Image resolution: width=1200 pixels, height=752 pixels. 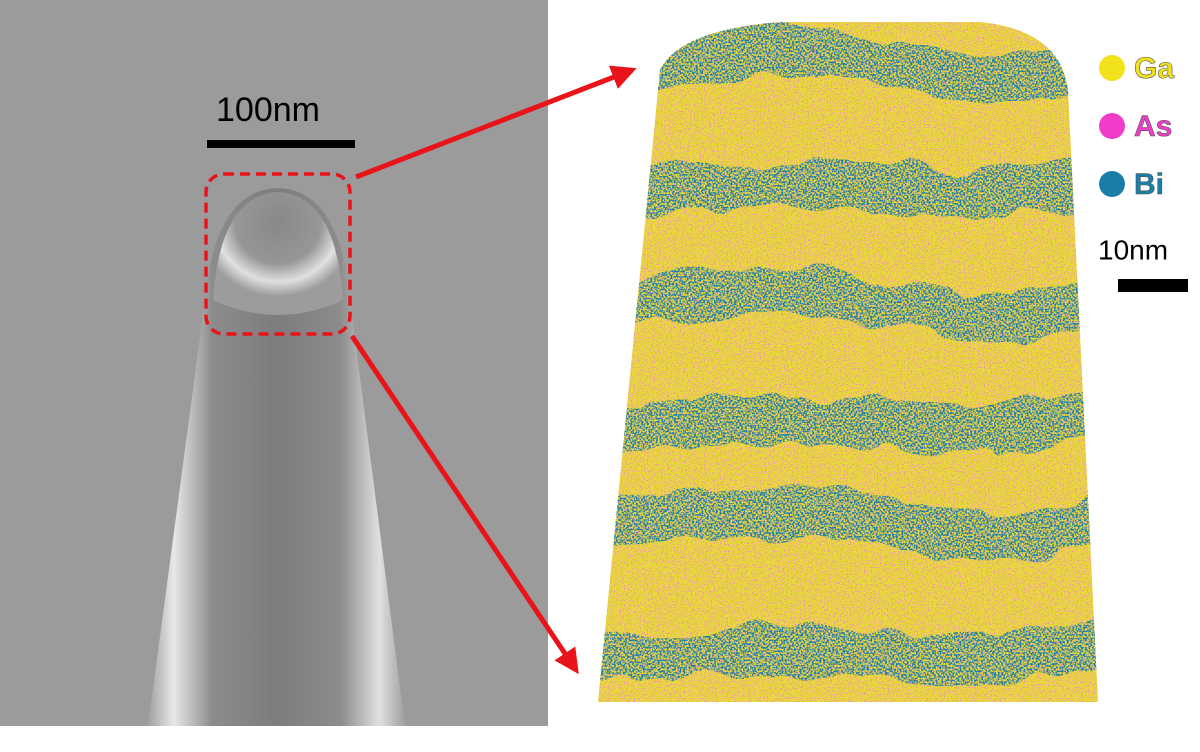 What do you see at coordinates (1153, 126) in the screenshot?
I see `legend-label: As` at bounding box center [1153, 126].